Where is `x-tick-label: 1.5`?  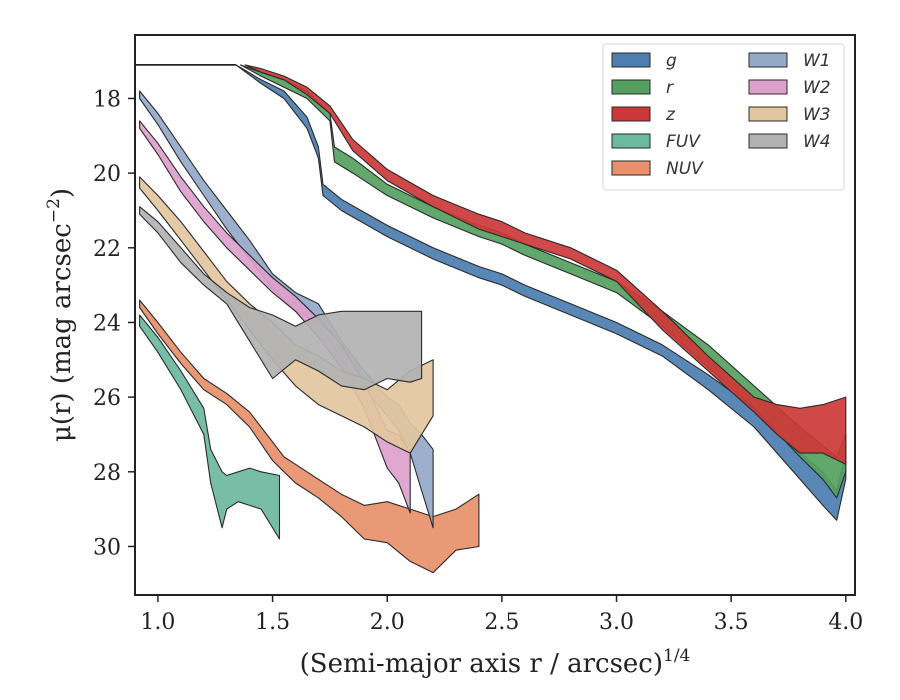
x-tick-label: 1.5 is located at coordinates (272, 622).